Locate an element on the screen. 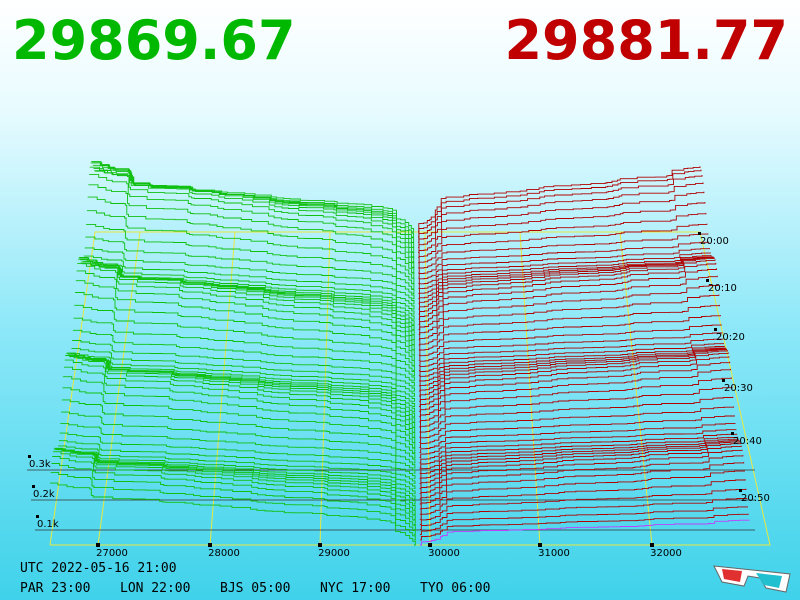  depth-tick-label: 0.1k is located at coordinates (48, 524).